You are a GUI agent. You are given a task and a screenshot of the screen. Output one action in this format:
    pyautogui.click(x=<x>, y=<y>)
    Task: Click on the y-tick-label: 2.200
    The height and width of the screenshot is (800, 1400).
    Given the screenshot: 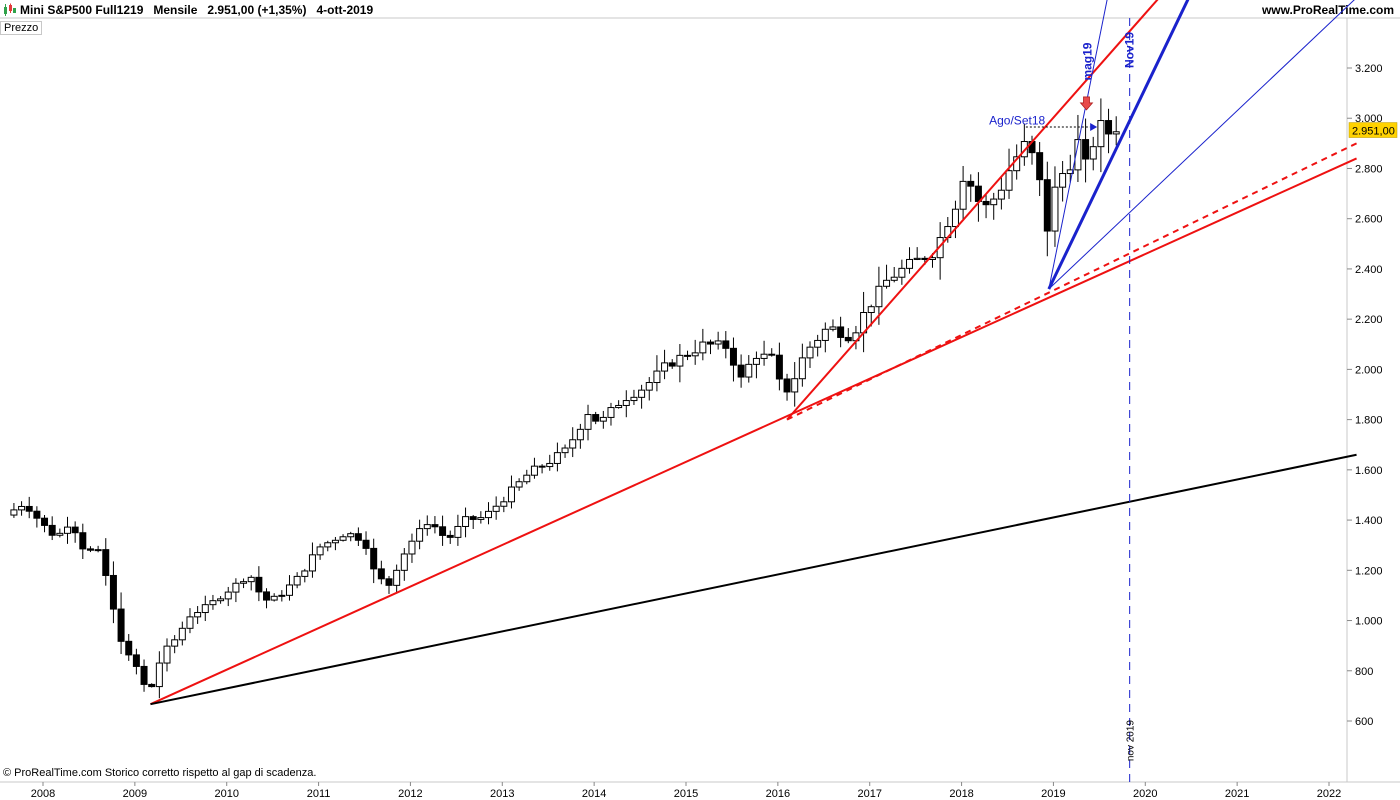 What is the action you would take?
    pyautogui.click(x=1369, y=320)
    